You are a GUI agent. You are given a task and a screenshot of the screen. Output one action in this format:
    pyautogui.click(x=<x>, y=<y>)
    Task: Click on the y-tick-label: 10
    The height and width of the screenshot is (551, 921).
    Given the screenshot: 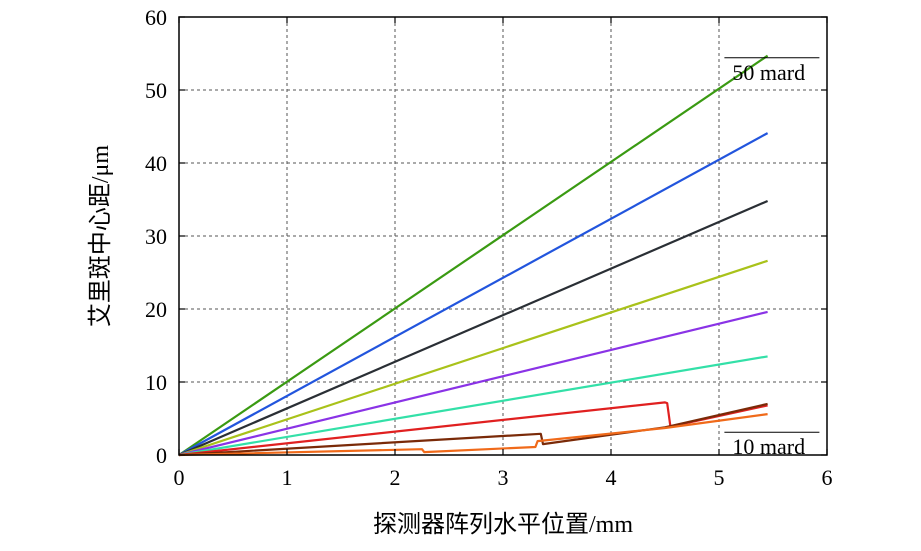 What is the action you would take?
    pyautogui.click(x=156, y=382)
    